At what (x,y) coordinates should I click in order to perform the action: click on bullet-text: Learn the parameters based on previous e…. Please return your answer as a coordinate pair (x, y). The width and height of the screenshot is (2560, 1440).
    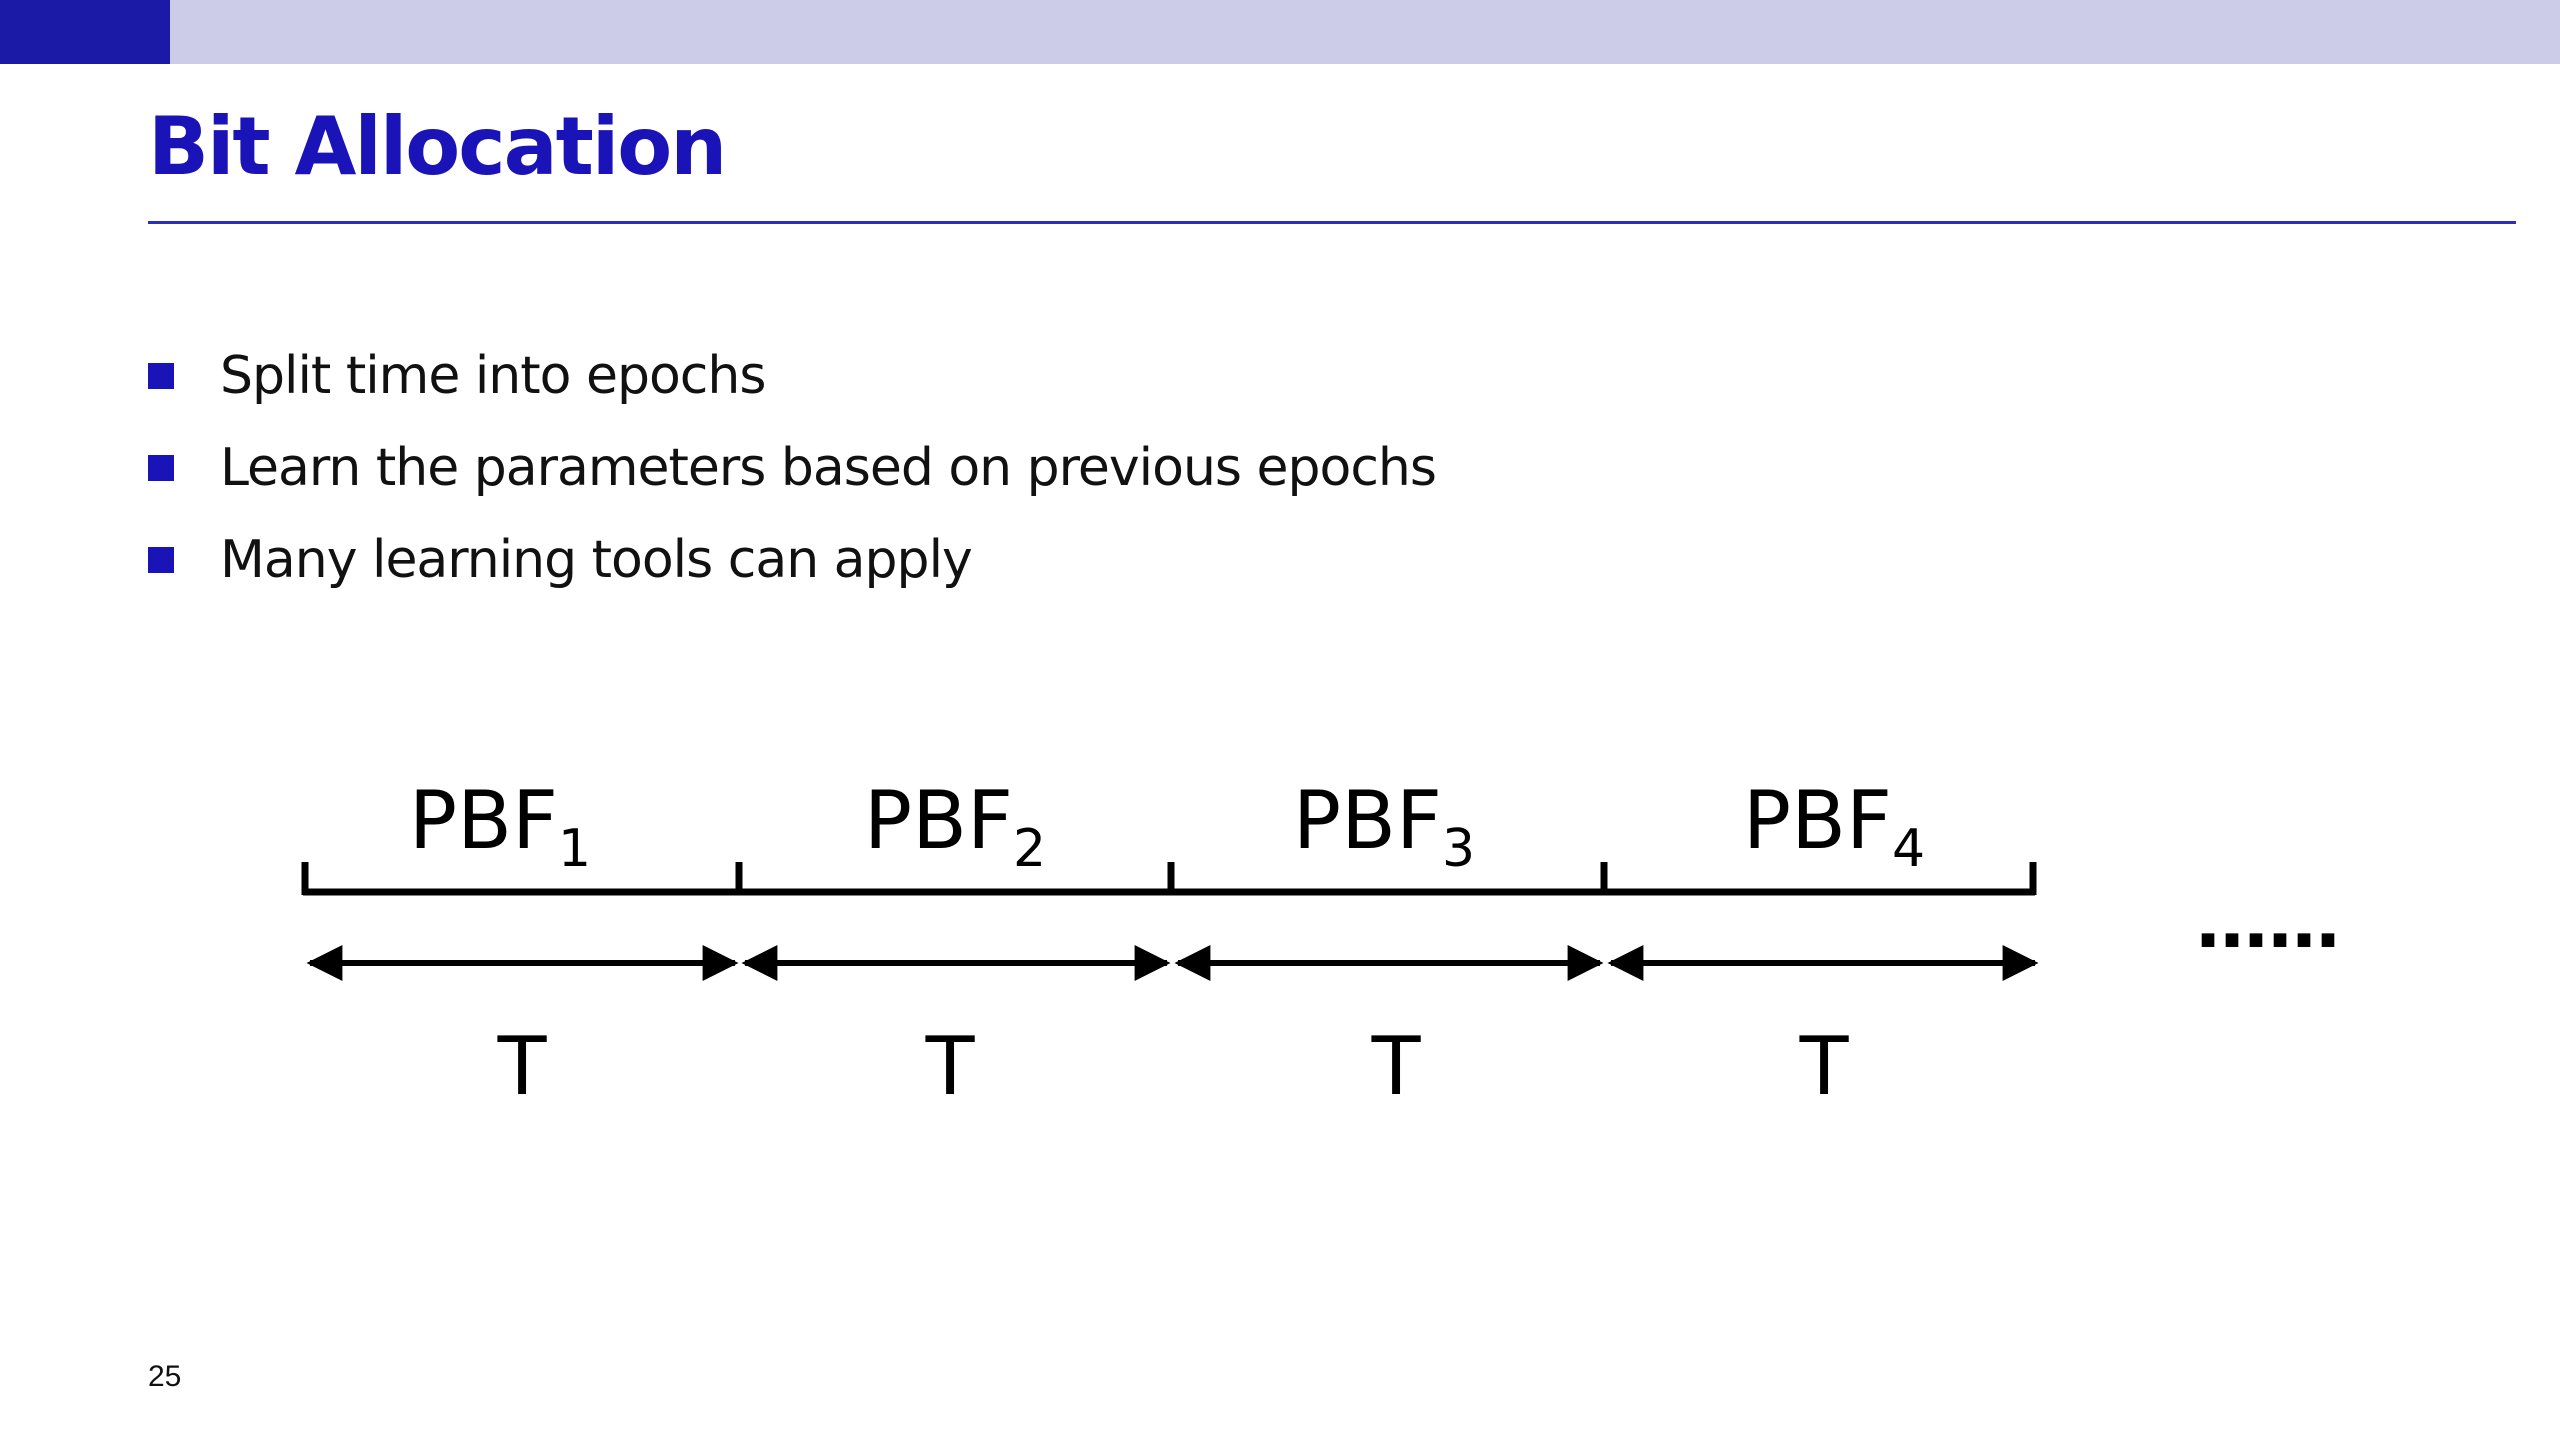
    Looking at the image, I should click on (828, 468).